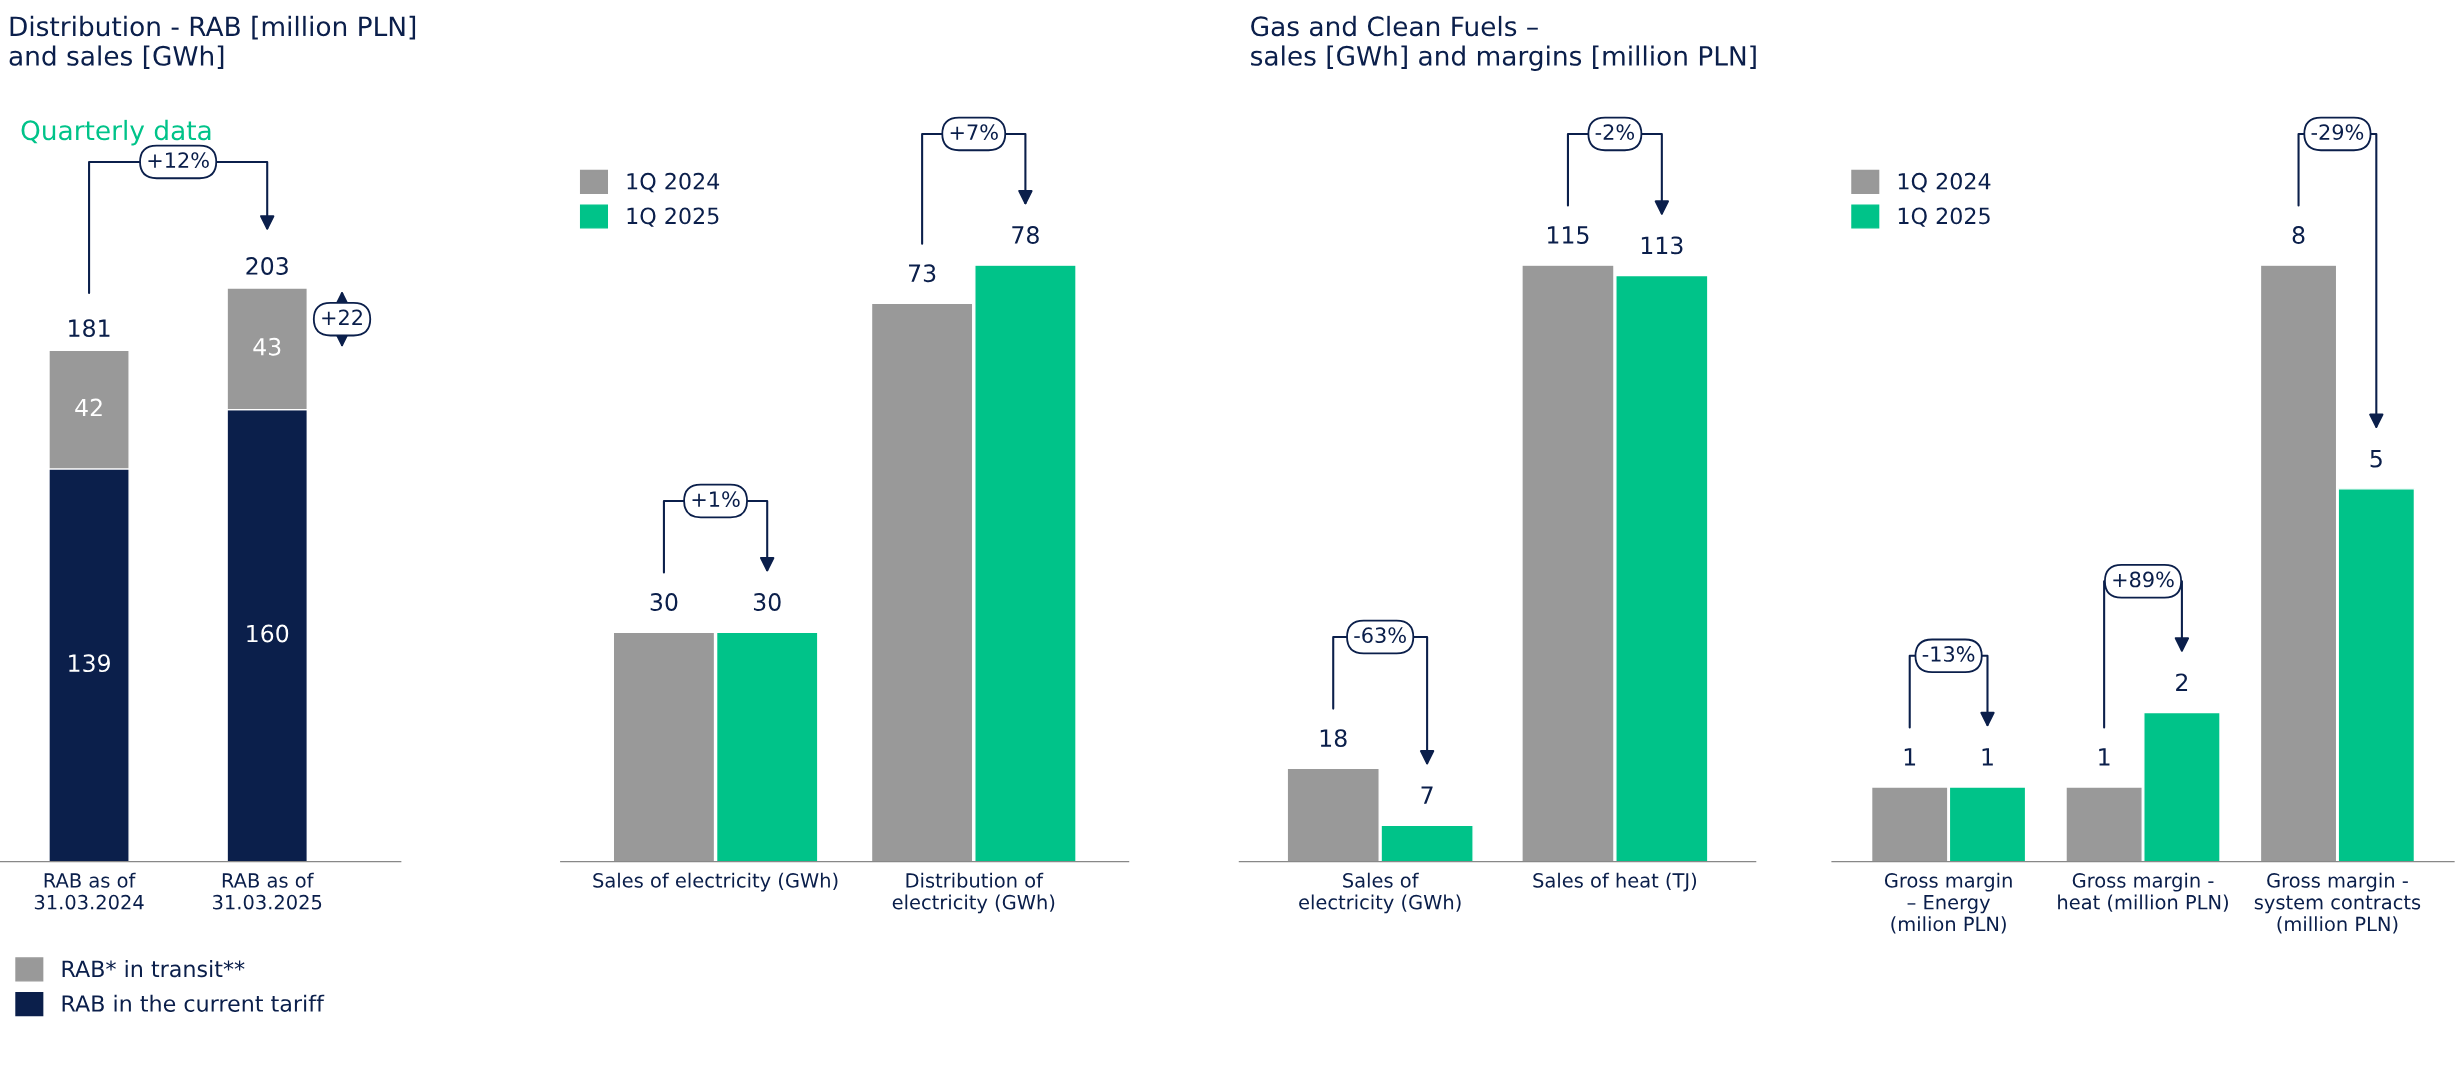  I want to click on x-tick-label: Distribution of electricity (GWh), so click(973, 893).